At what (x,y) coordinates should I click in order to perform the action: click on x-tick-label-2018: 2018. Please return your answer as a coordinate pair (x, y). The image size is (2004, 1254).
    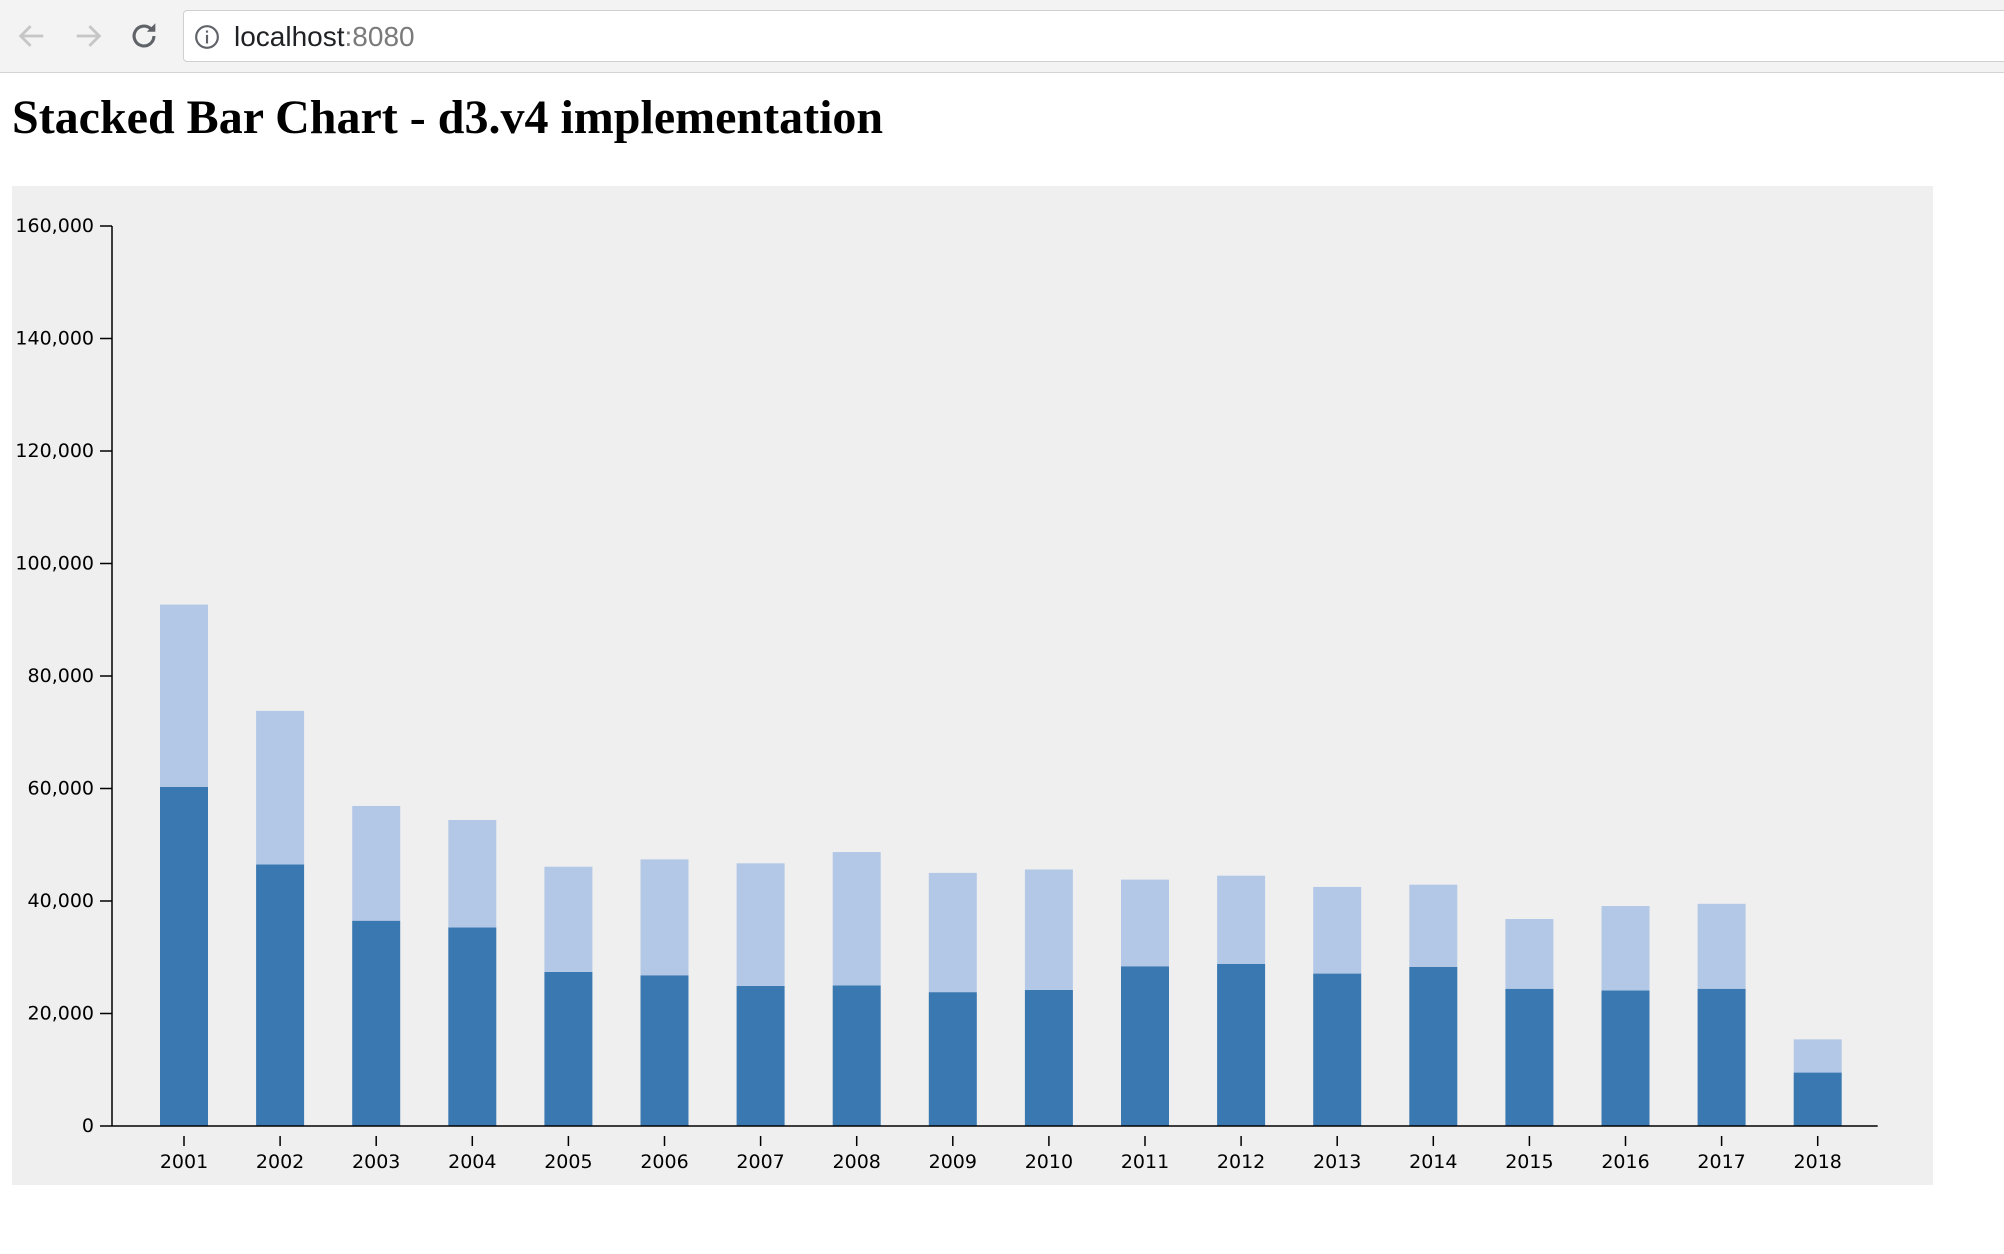
    Looking at the image, I should click on (1818, 1162).